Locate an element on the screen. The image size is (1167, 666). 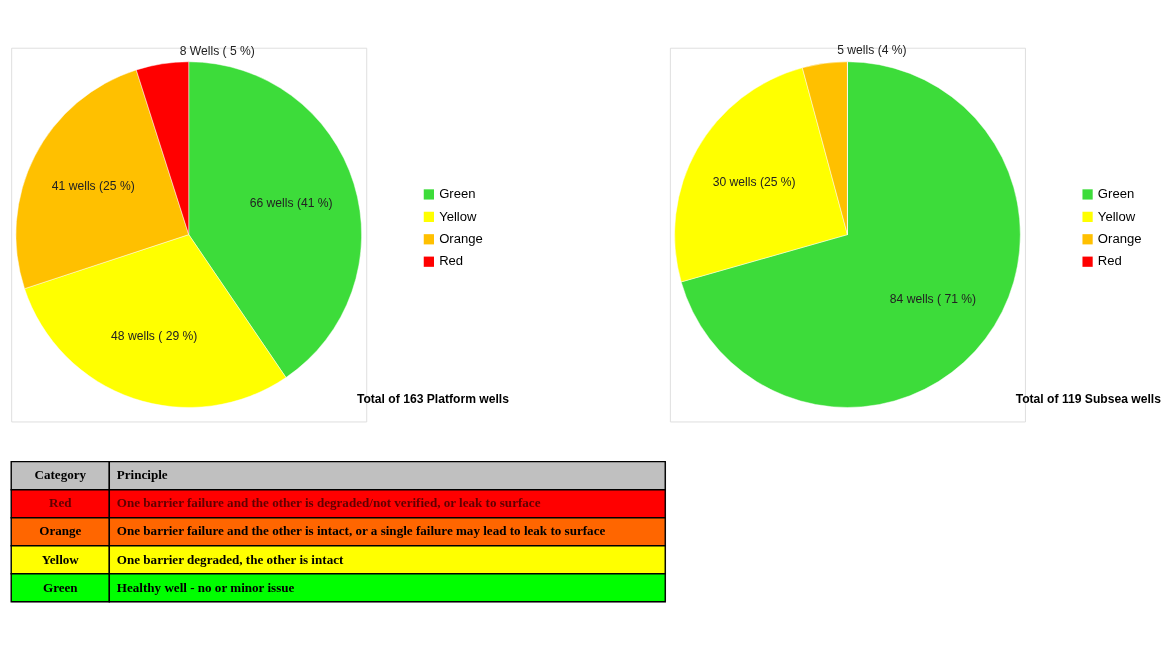
data-label: 84 wells ( 71 %) is located at coordinates (933, 298).